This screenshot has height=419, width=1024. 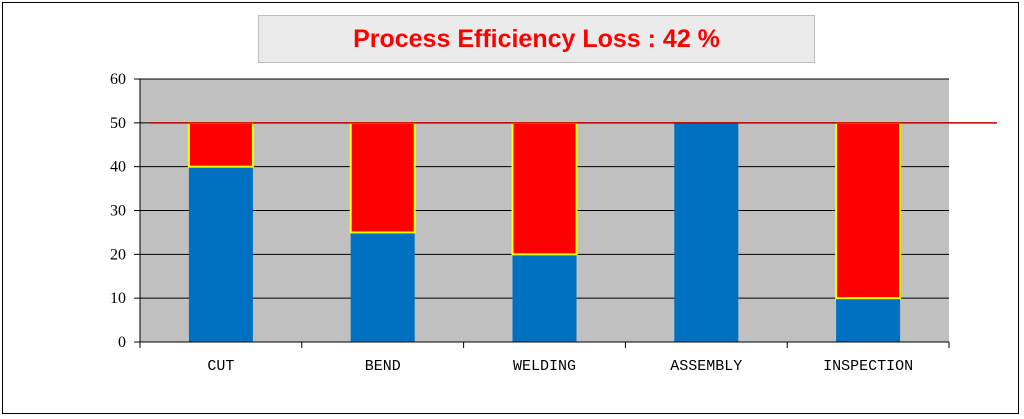 What do you see at coordinates (868, 366) in the screenshot?
I see `x-tick-label: INSPECTION` at bounding box center [868, 366].